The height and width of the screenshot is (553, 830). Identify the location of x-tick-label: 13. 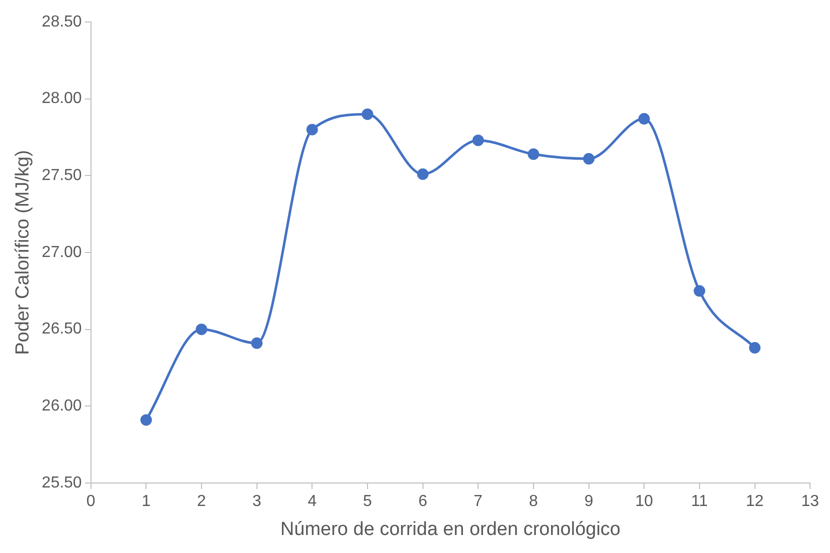
(810, 501).